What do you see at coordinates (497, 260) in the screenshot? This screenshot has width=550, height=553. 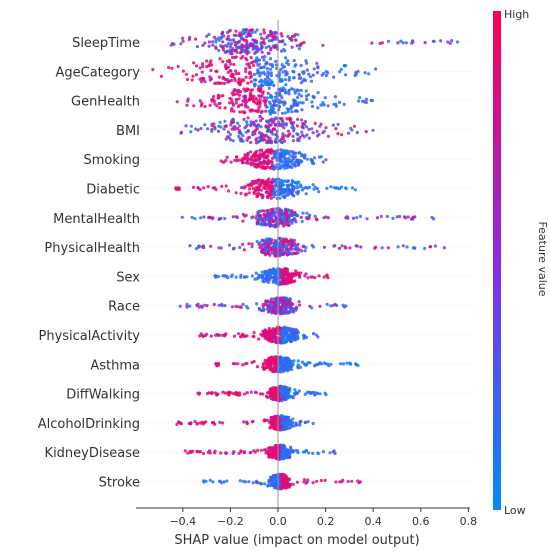 I see `colorbar` at bounding box center [497, 260].